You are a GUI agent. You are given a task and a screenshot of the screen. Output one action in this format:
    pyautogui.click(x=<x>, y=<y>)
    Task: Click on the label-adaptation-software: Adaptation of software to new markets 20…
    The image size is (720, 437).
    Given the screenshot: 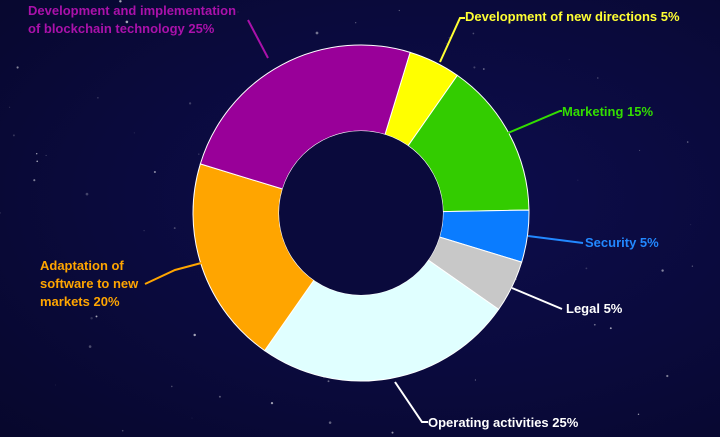 What is the action you would take?
    pyautogui.click(x=89, y=284)
    